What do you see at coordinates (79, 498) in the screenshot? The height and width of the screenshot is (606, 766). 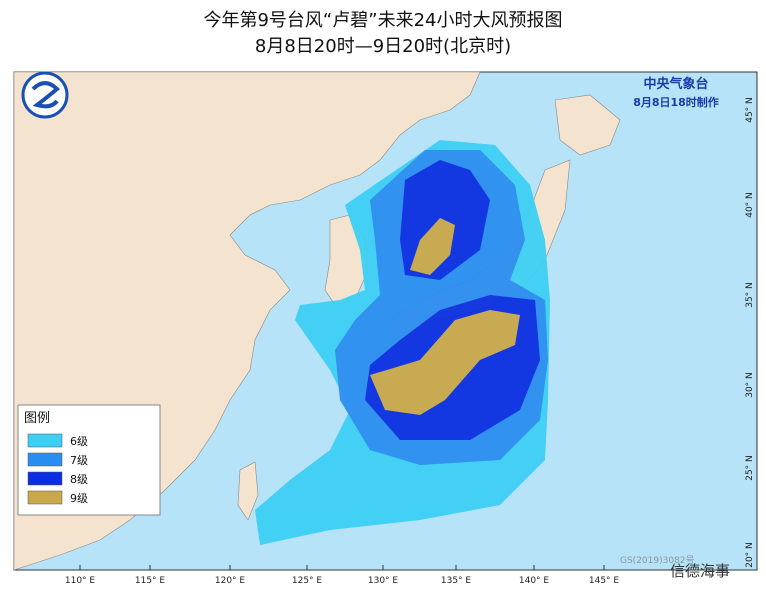 I see `legend-label: 9级` at bounding box center [79, 498].